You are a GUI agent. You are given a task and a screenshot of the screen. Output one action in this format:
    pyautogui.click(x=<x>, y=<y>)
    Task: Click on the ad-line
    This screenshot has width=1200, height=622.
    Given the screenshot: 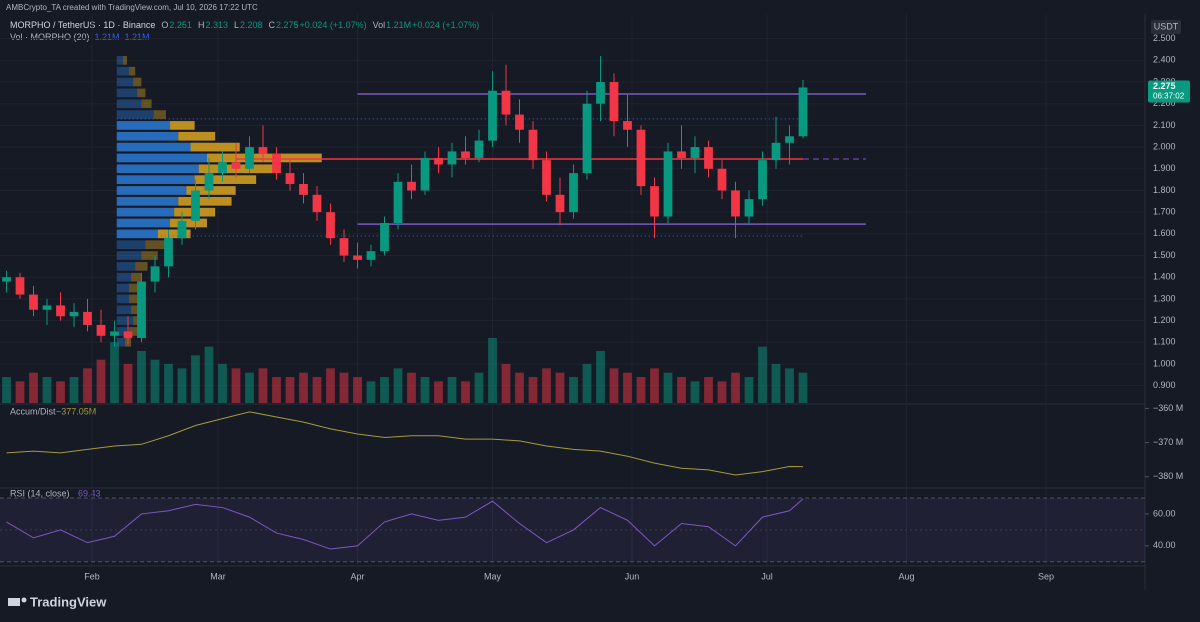 What is the action you would take?
    pyautogui.click(x=405, y=443)
    